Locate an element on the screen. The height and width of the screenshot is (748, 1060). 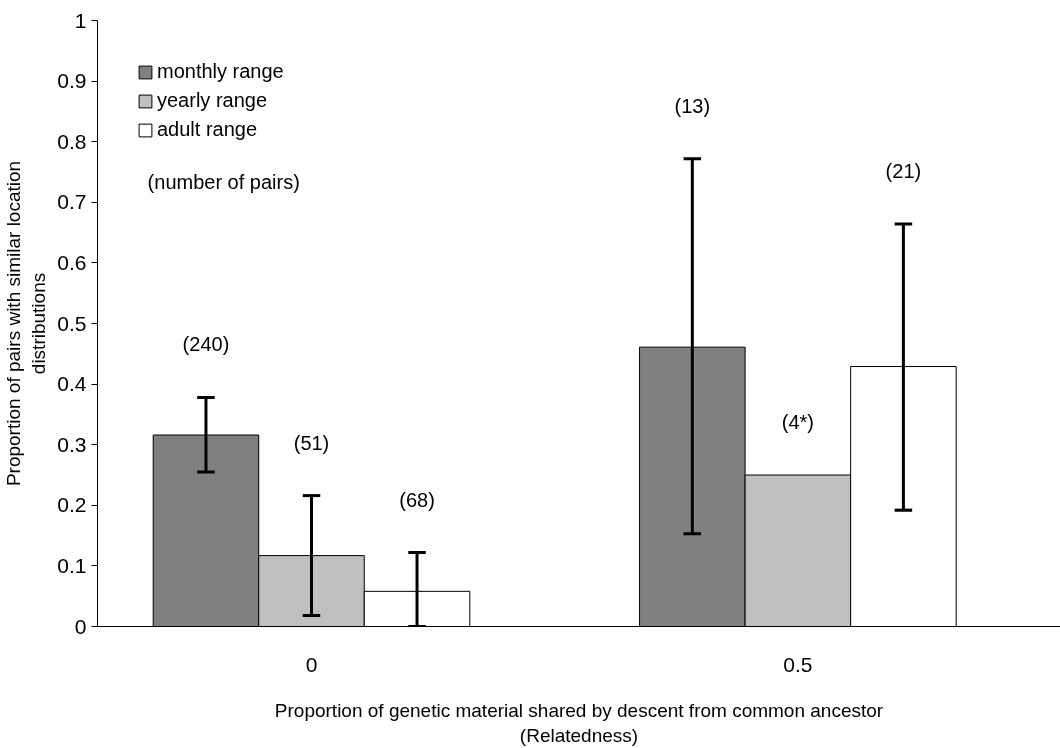
y-tick-label: 0.8 is located at coordinates (72, 141).